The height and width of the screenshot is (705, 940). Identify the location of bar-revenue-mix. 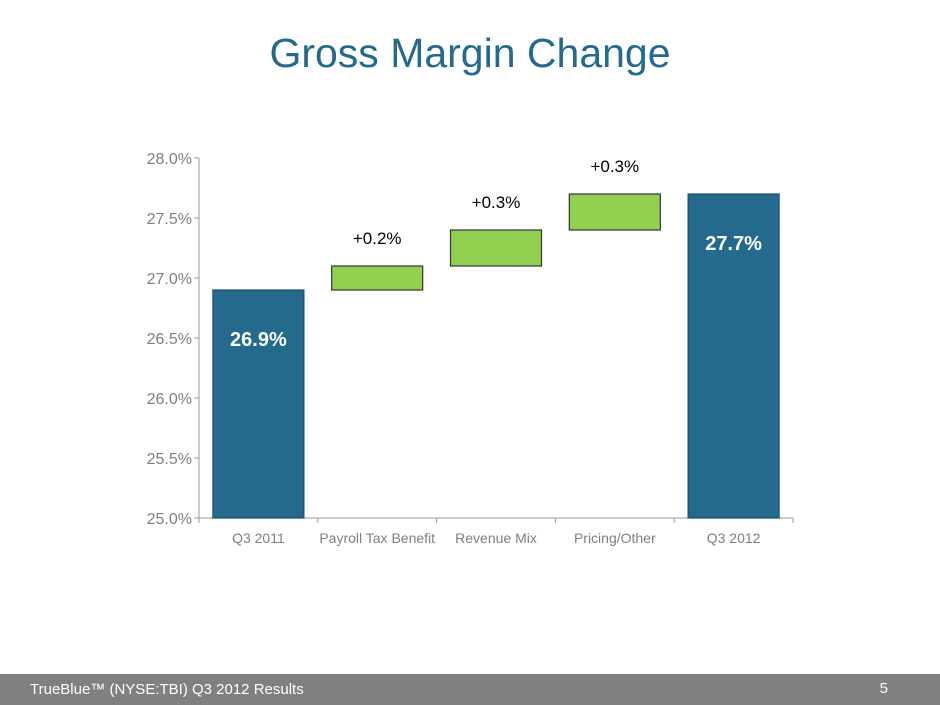
(496, 248).